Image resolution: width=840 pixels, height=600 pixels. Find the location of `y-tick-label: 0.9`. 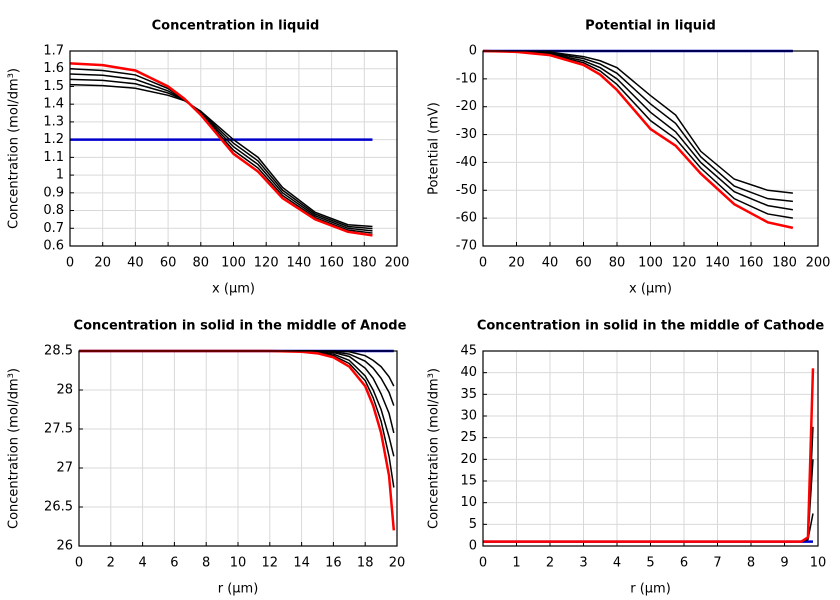

y-tick-label: 0.9 is located at coordinates (53, 192).